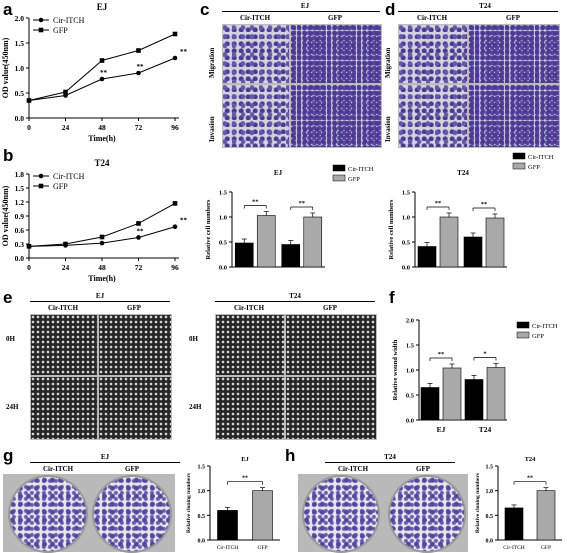 The image size is (567, 553). Describe the element at coordinates (8, 155) in the screenshot. I see `panel-letter-b: b` at that location.